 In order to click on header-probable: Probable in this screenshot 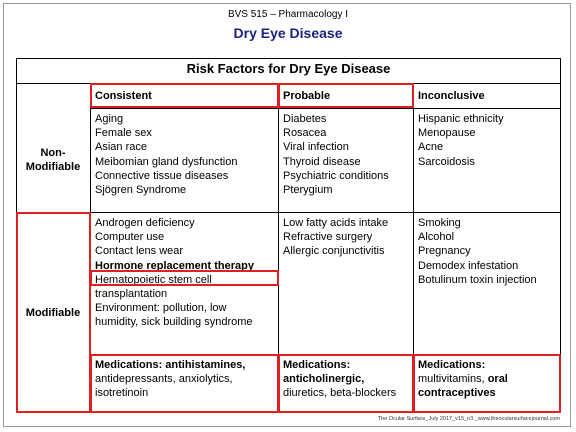, I will do `click(307, 96)`.